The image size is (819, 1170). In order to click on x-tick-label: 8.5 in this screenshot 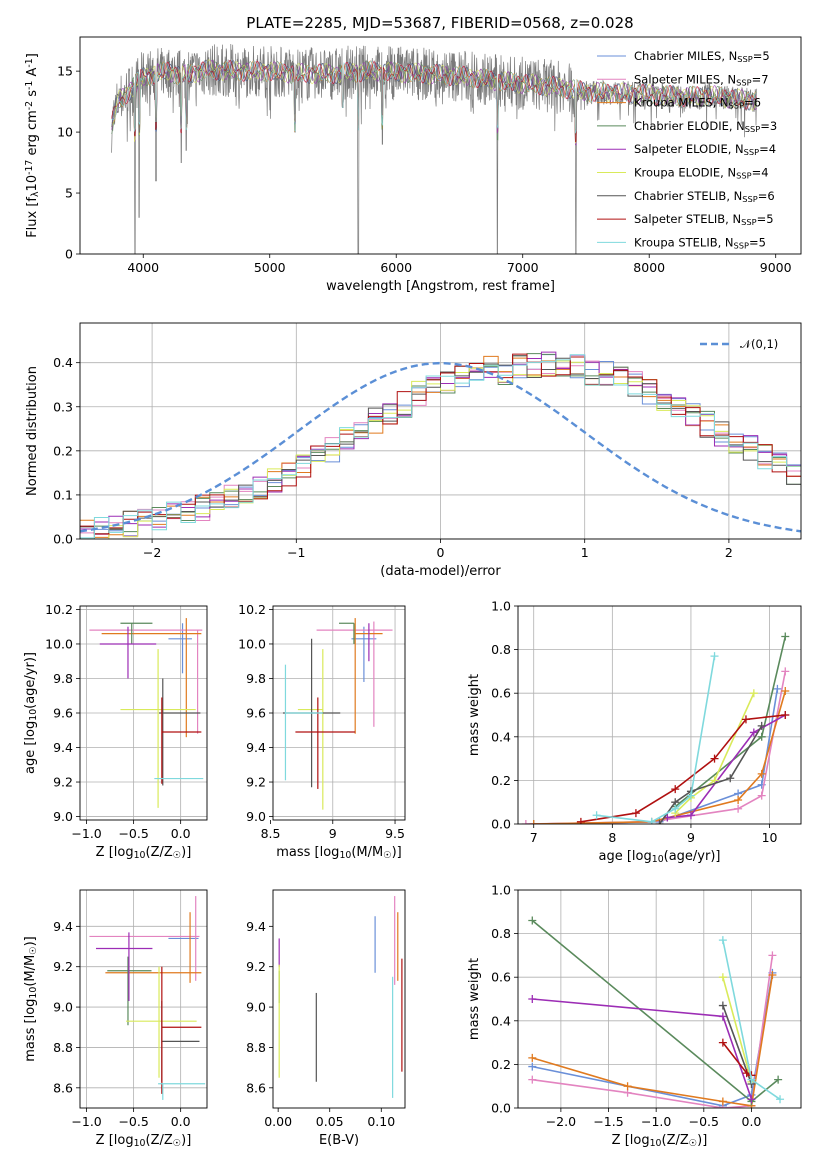, I will do `click(271, 833)`.